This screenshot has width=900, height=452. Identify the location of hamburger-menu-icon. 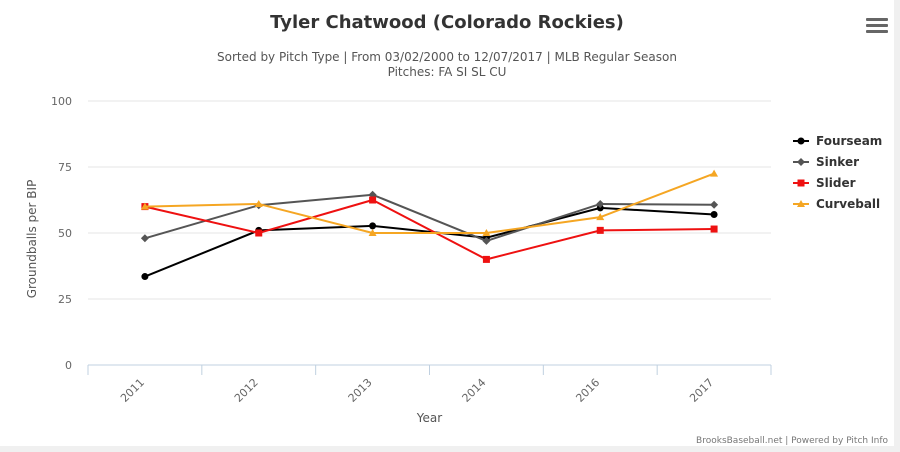
(877, 28).